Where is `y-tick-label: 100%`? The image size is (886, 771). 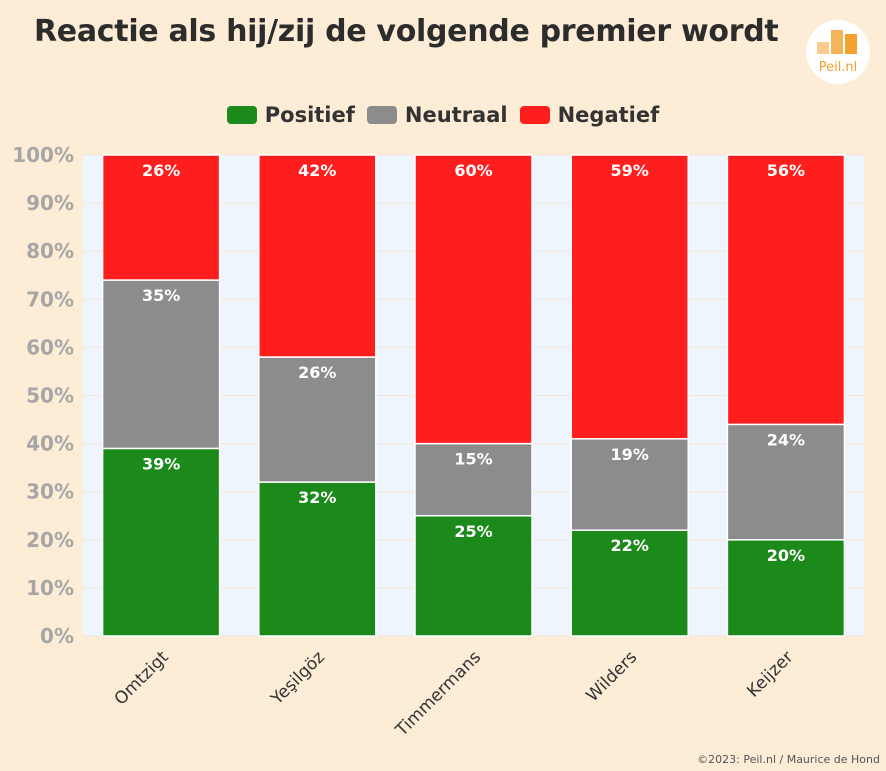
y-tick-label: 100% is located at coordinates (43, 155).